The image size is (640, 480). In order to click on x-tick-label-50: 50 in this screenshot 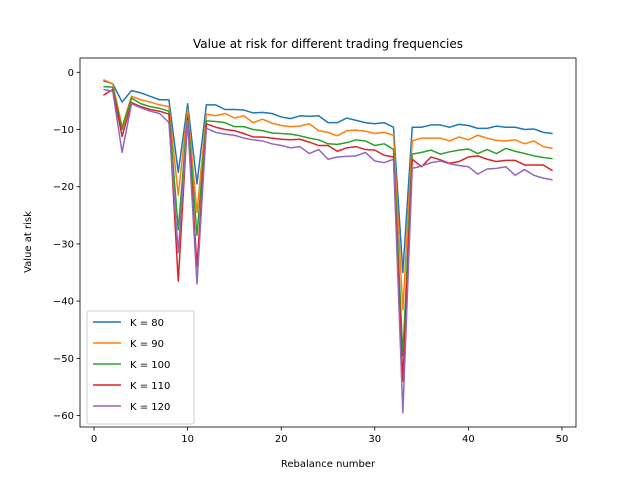, I will do `click(562, 439)`.